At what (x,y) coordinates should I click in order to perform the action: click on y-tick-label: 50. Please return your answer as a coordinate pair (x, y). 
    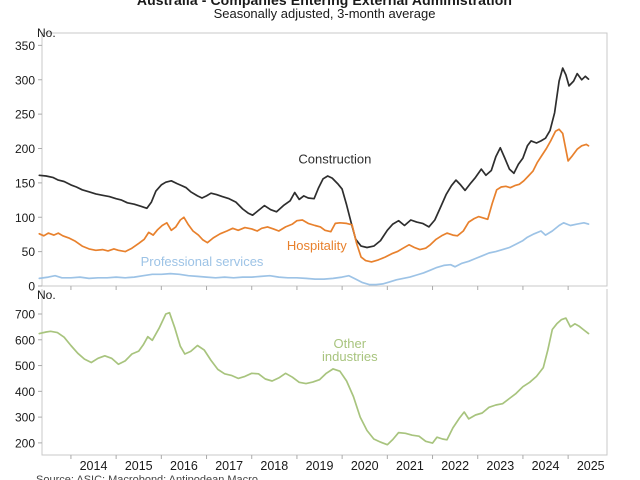
    Looking at the image, I should click on (29, 252).